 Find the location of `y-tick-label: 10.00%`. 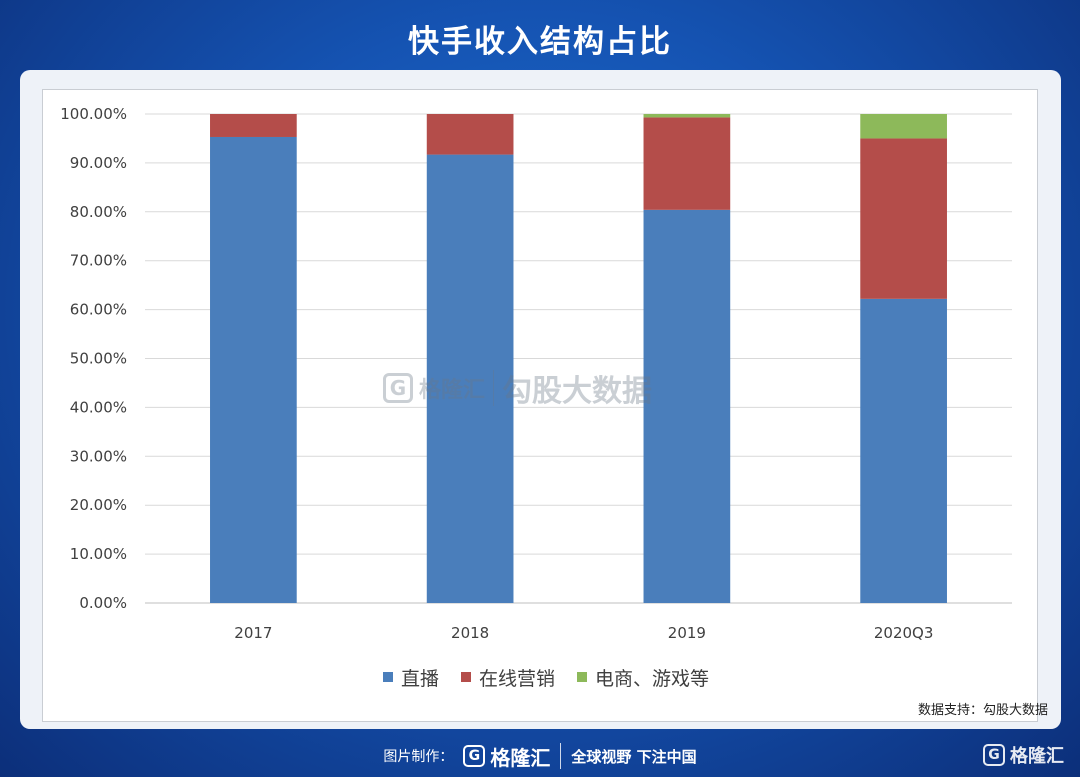

y-tick-label: 10.00% is located at coordinates (98, 554).